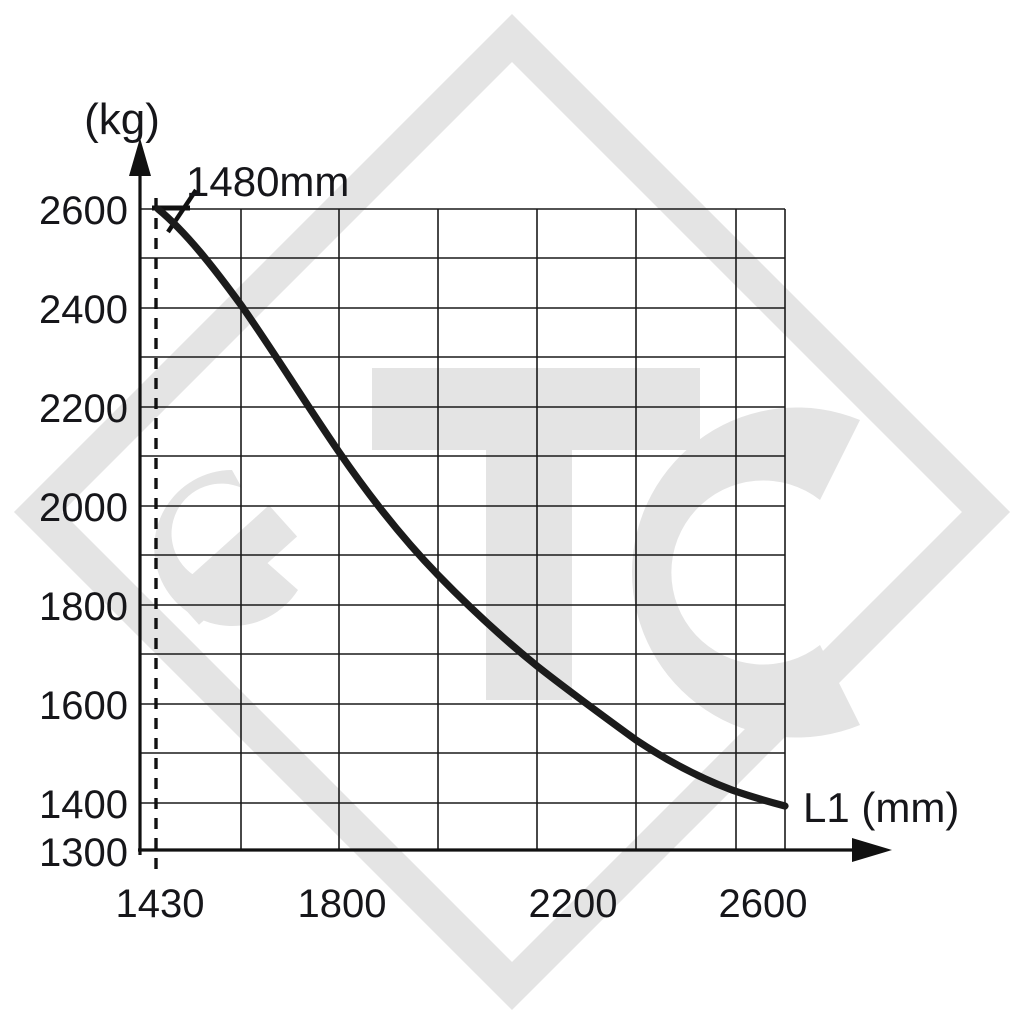  What do you see at coordinates (83, 532) in the screenshot?
I see `y-tick-labels: 2600 2400 2200 2000 1800 1600 1400 1300` at bounding box center [83, 532].